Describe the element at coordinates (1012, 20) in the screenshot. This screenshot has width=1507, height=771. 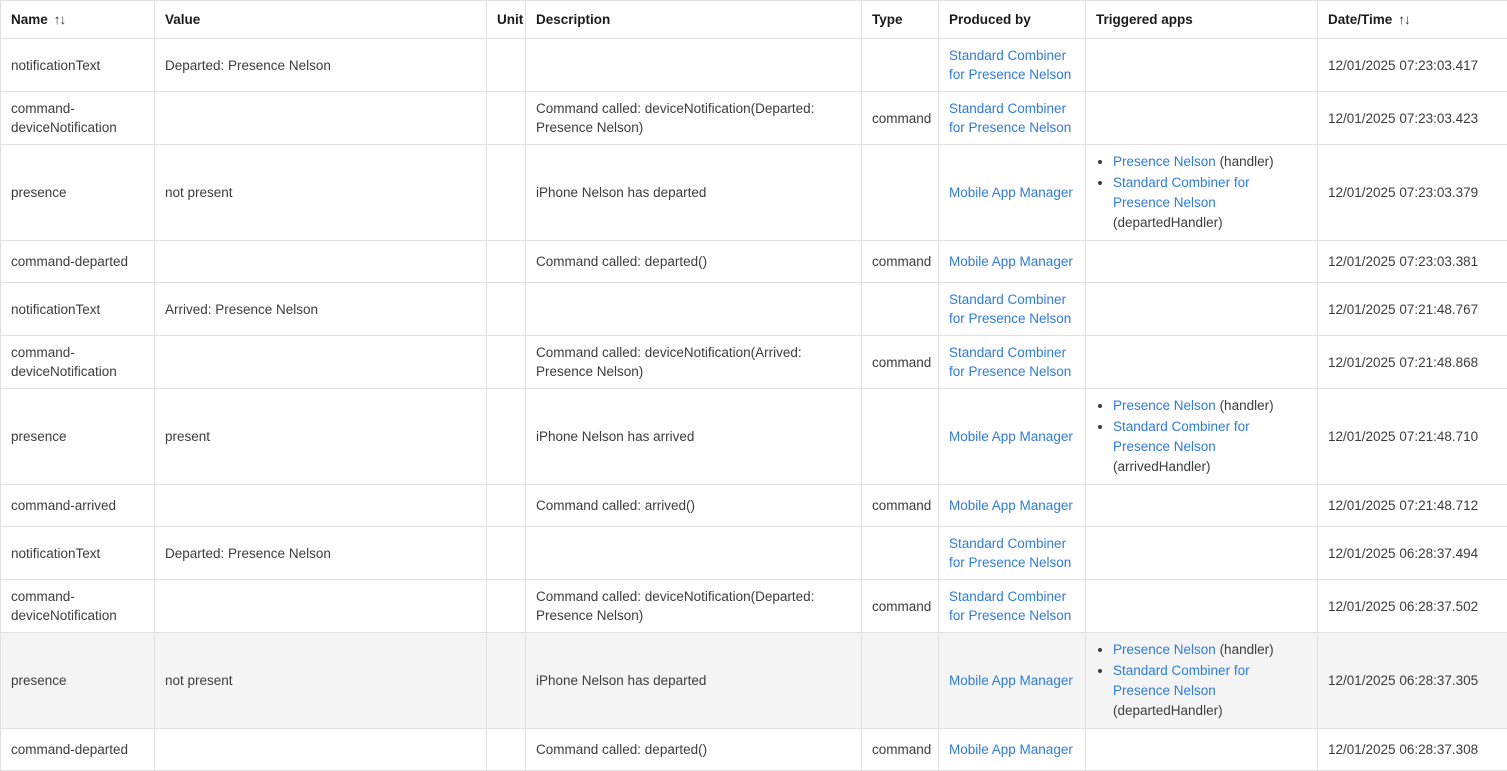
I see `column-header-produced-by: Produced by` at that location.